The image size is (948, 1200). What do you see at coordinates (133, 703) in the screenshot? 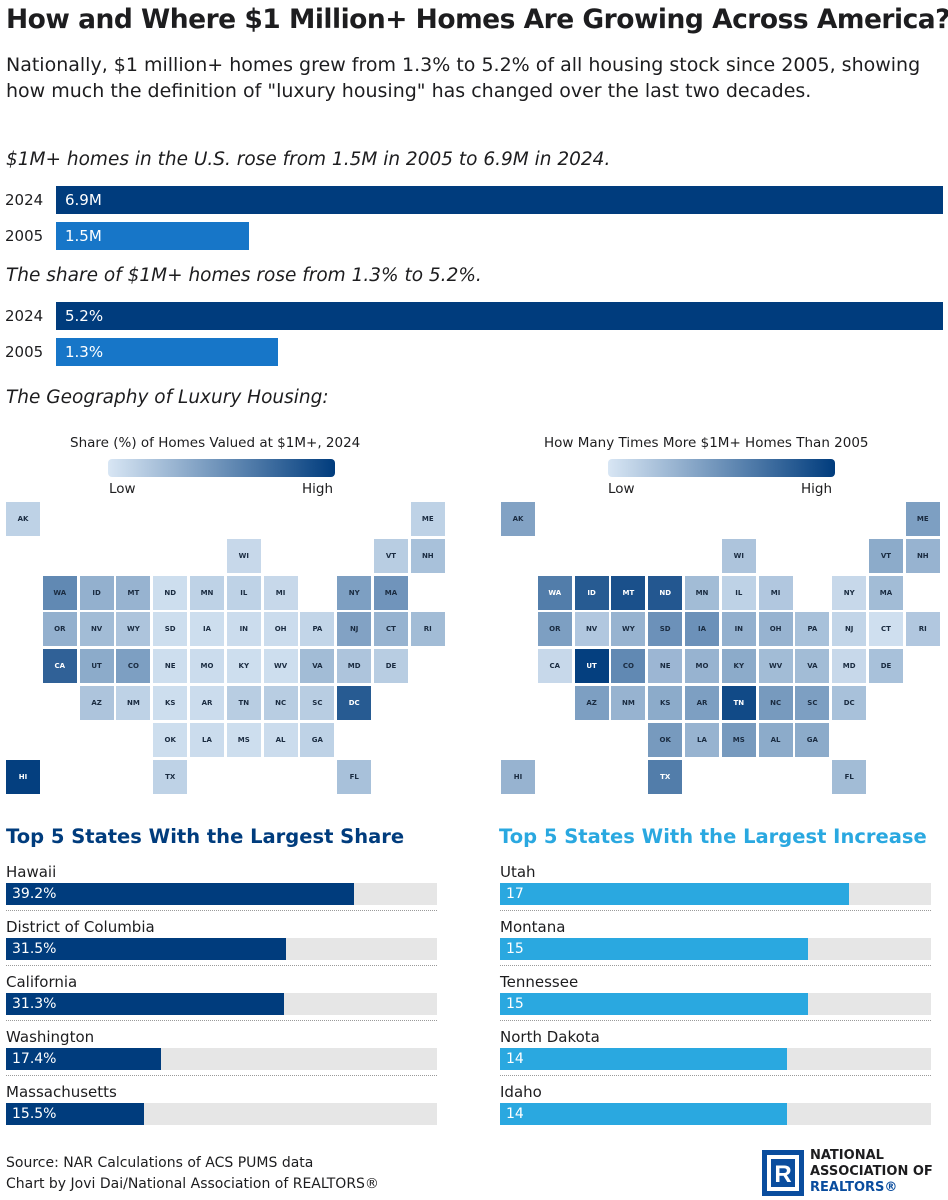
I see `map-share-tile-nm: NM` at bounding box center [133, 703].